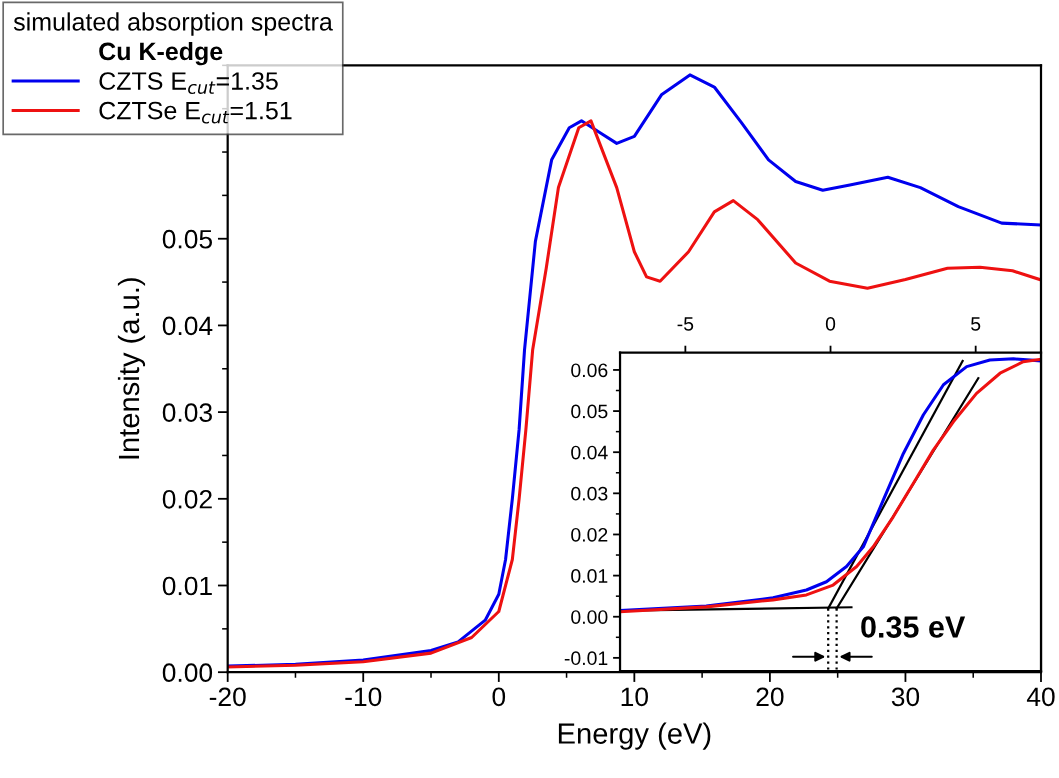  I want to click on chart-subtitle: Cu K-edge, so click(161, 53).